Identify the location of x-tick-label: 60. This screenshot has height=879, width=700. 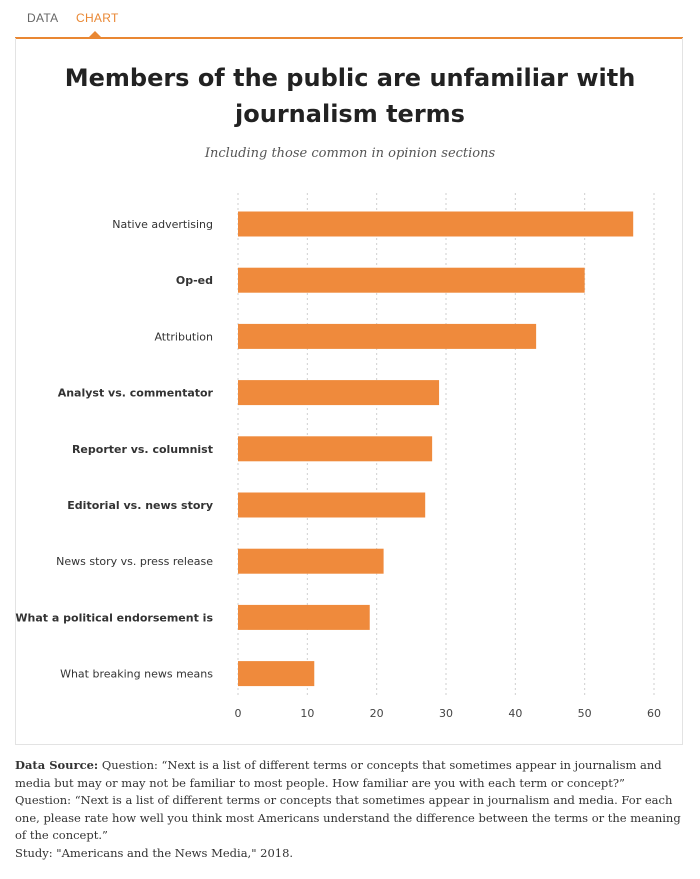
(654, 713).